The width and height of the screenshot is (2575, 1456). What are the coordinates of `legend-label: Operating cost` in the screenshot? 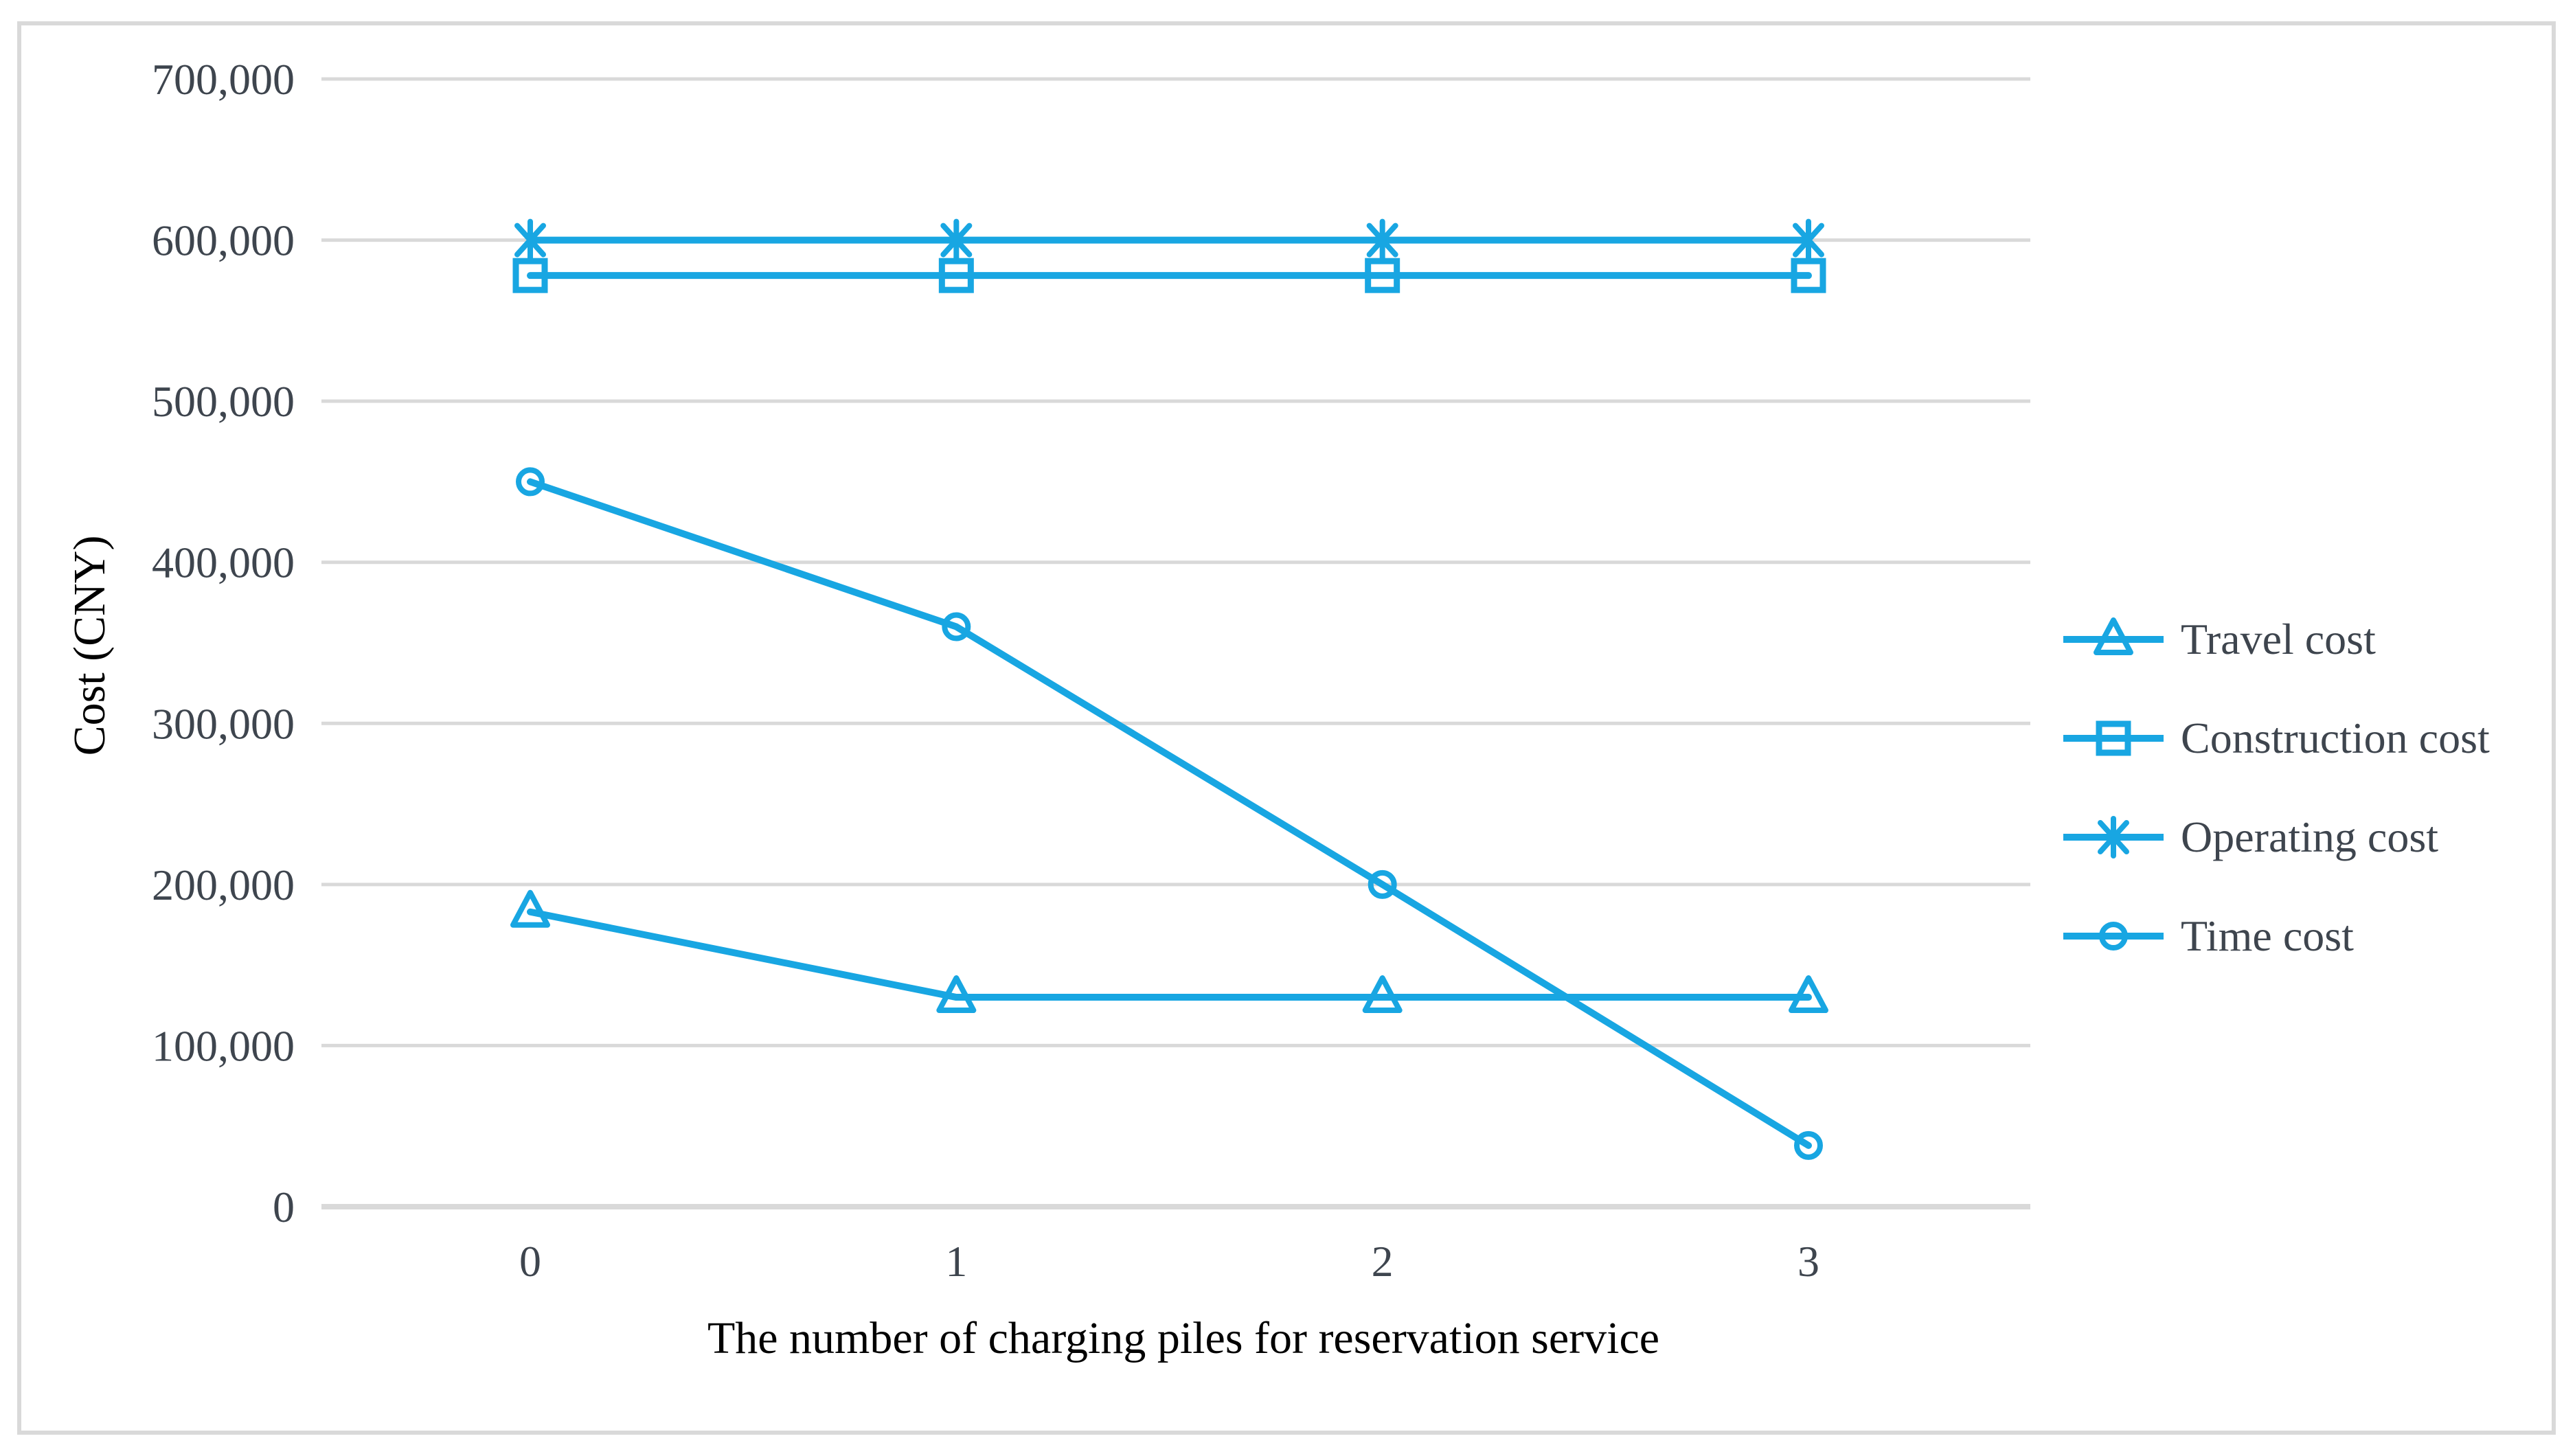 It's located at (2310, 836).